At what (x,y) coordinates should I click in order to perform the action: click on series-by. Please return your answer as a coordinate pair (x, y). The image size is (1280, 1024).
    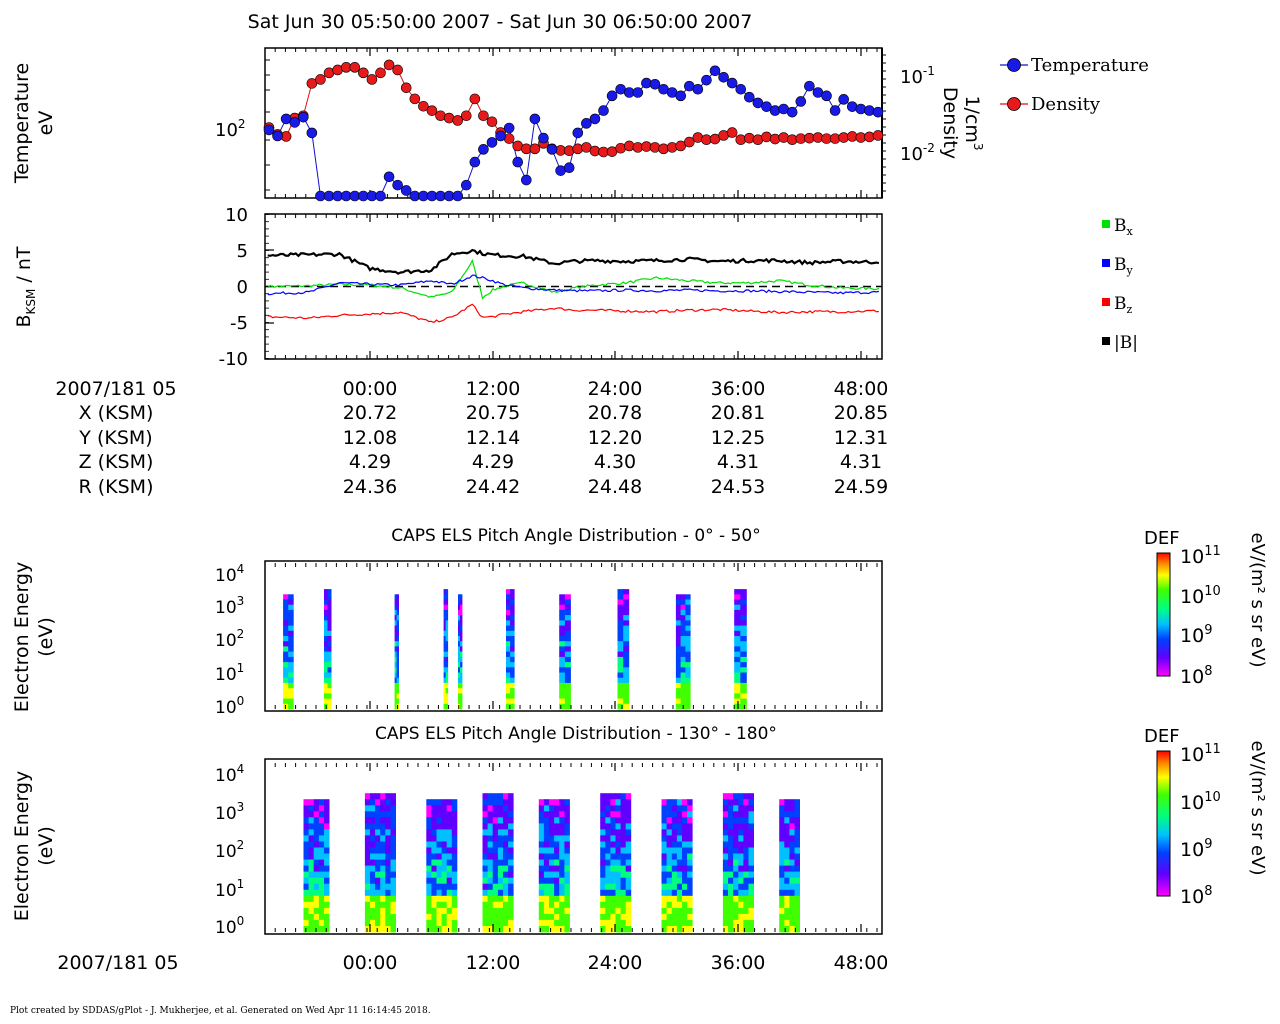
    Looking at the image, I should click on (573, 285).